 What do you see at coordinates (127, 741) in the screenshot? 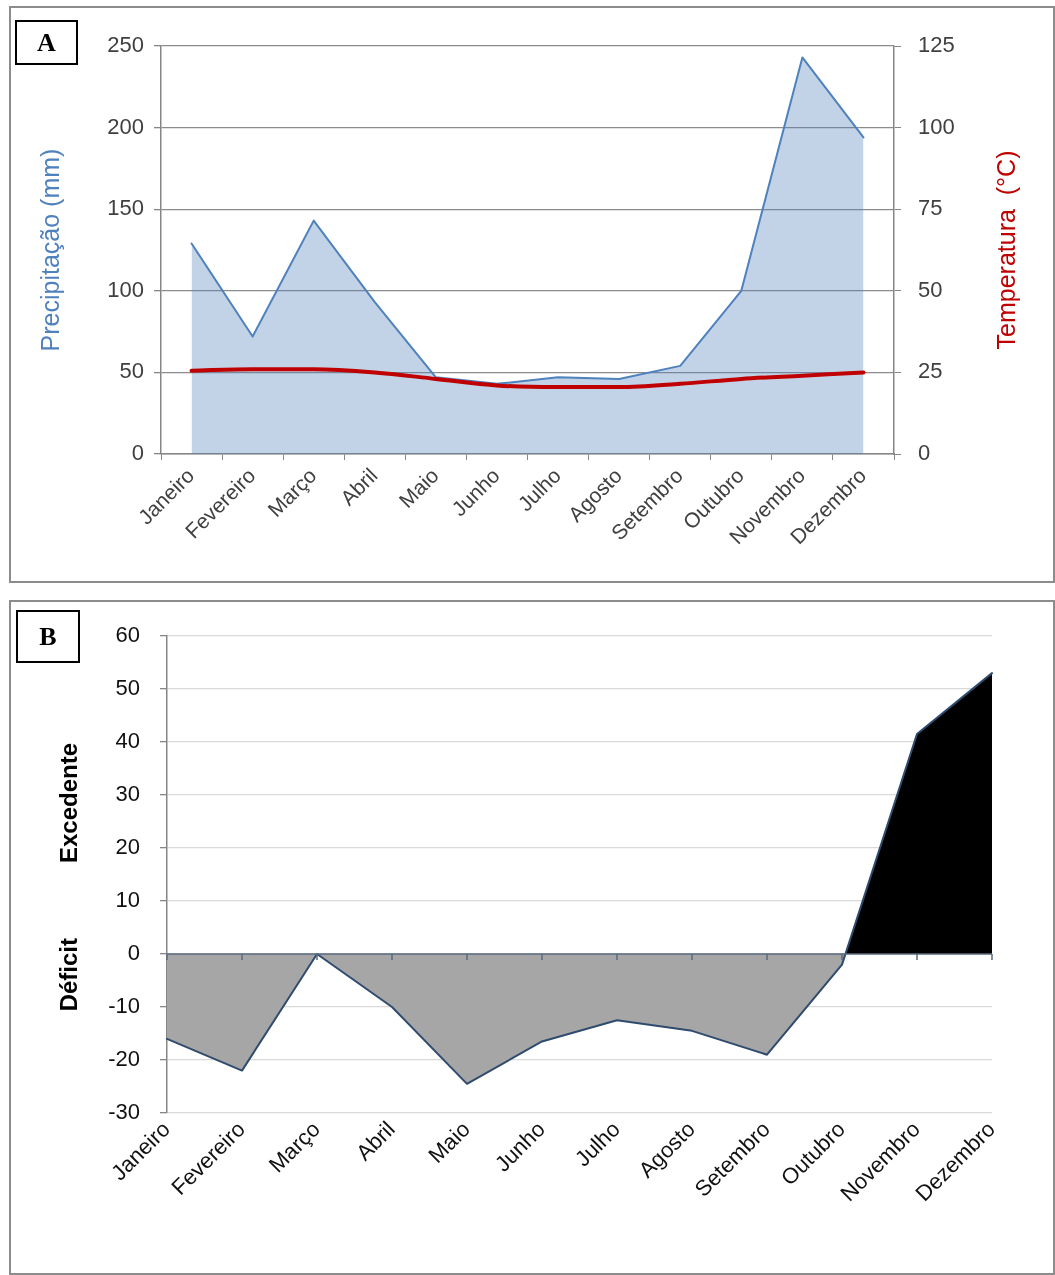
I see `y-tick-label: 40` at bounding box center [127, 741].